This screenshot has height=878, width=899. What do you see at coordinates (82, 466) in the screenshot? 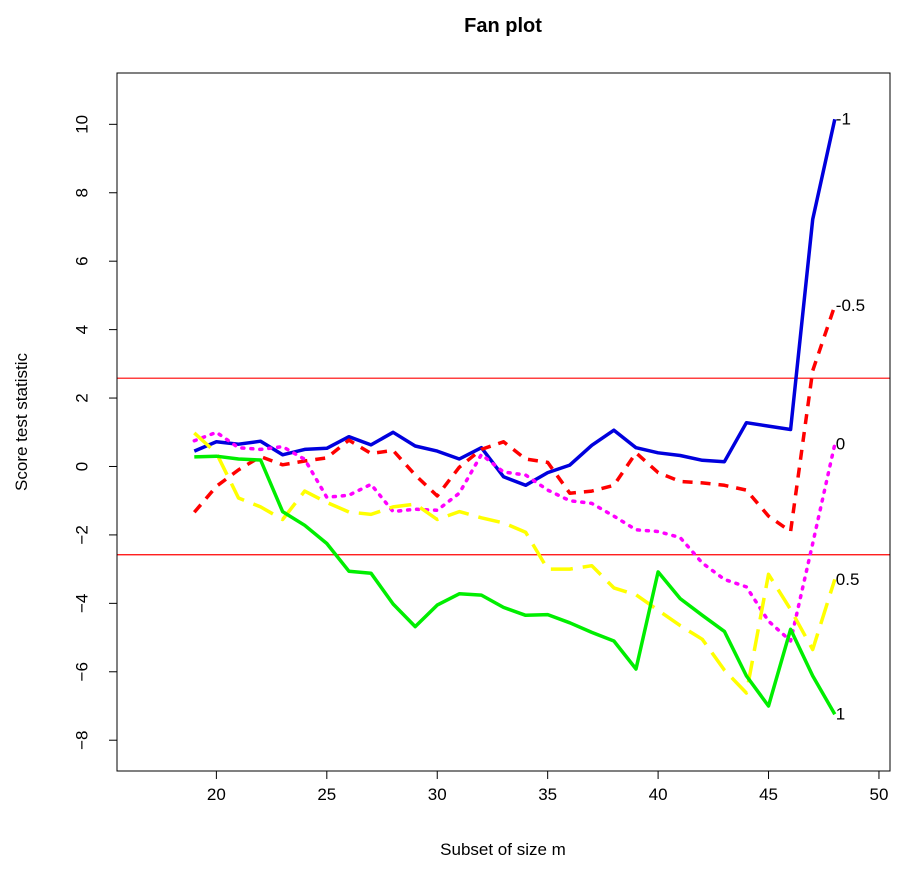
I see `y-tick-label: 0` at bounding box center [82, 466].